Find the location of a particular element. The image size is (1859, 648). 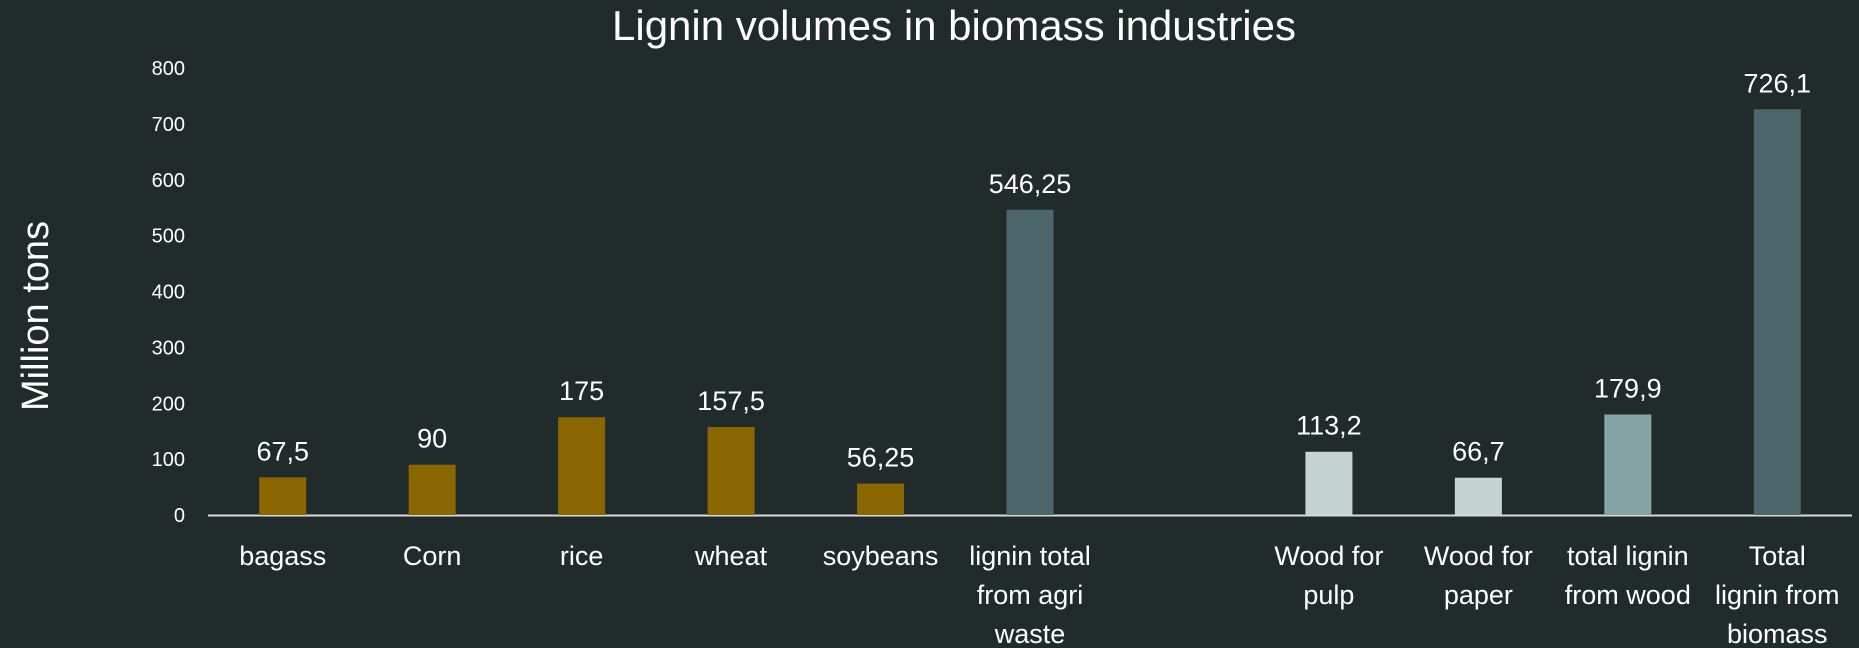

data-label: 546,25 is located at coordinates (1030, 184).